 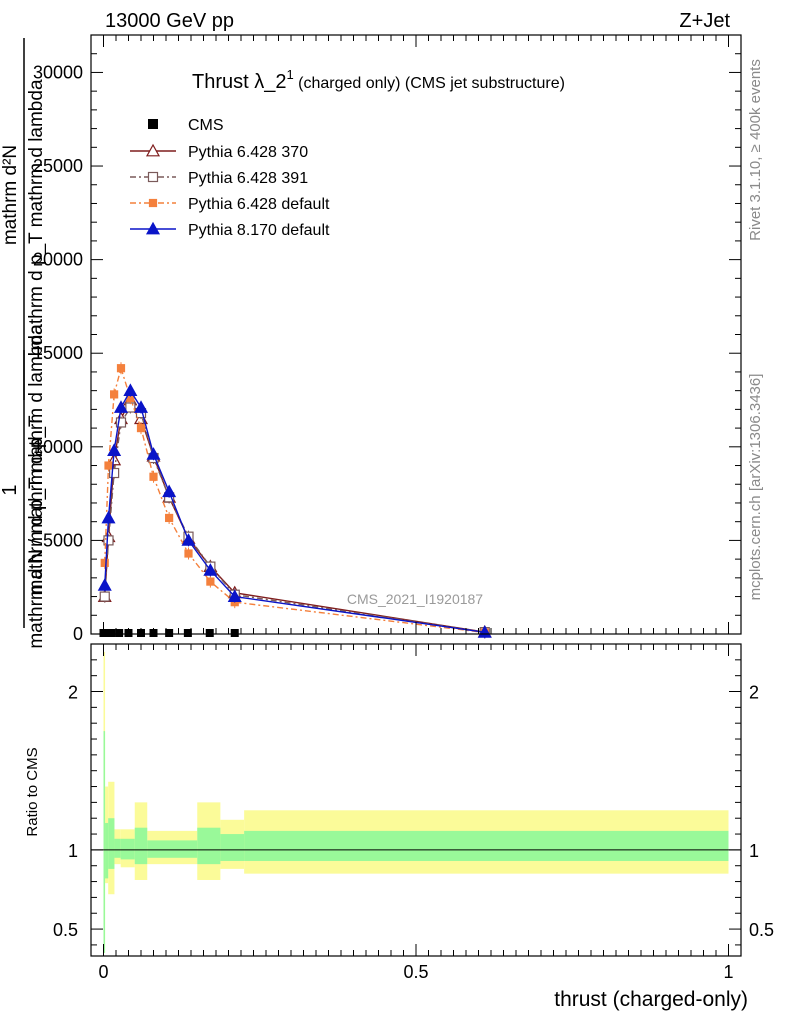 I want to click on legend-label: Pythia 6.428 391, so click(x=248, y=178).